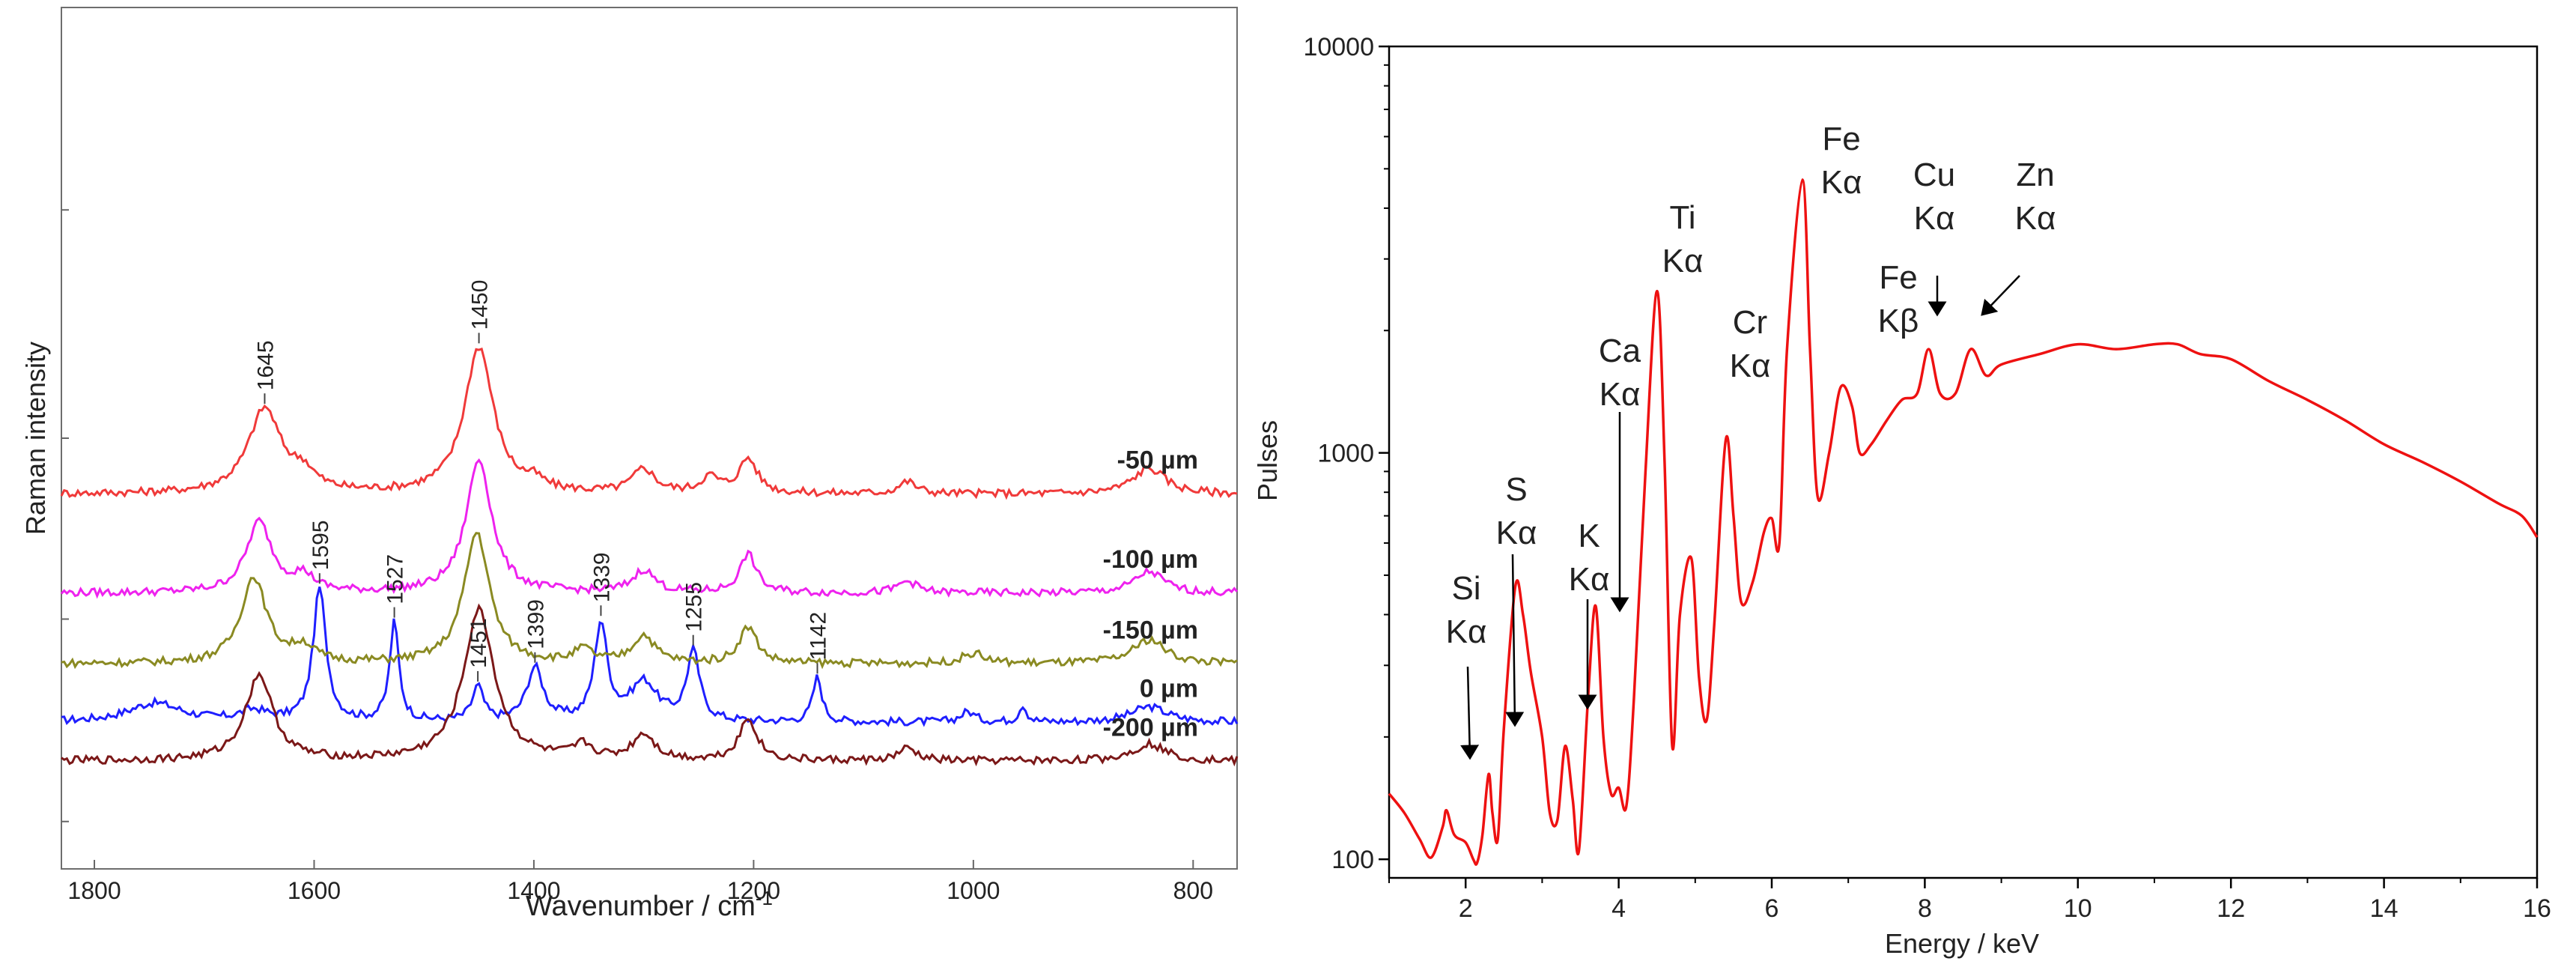 The height and width of the screenshot is (979, 2576). Describe the element at coordinates (1150, 560) in the screenshot. I see `raman-series-label: -100 µm` at that location.